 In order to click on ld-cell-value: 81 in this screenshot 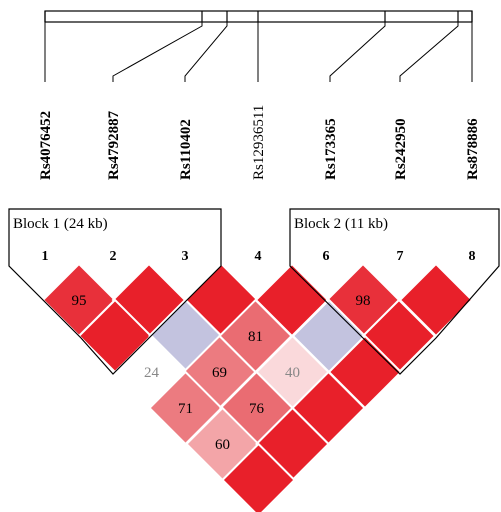, I will do `click(255, 337)`.